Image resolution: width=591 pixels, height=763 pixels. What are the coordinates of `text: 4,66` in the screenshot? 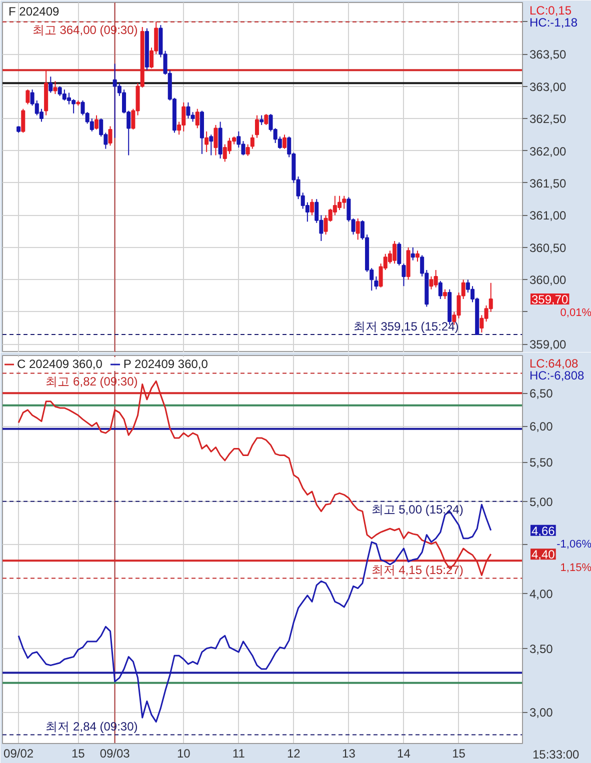 It's located at (544, 531).